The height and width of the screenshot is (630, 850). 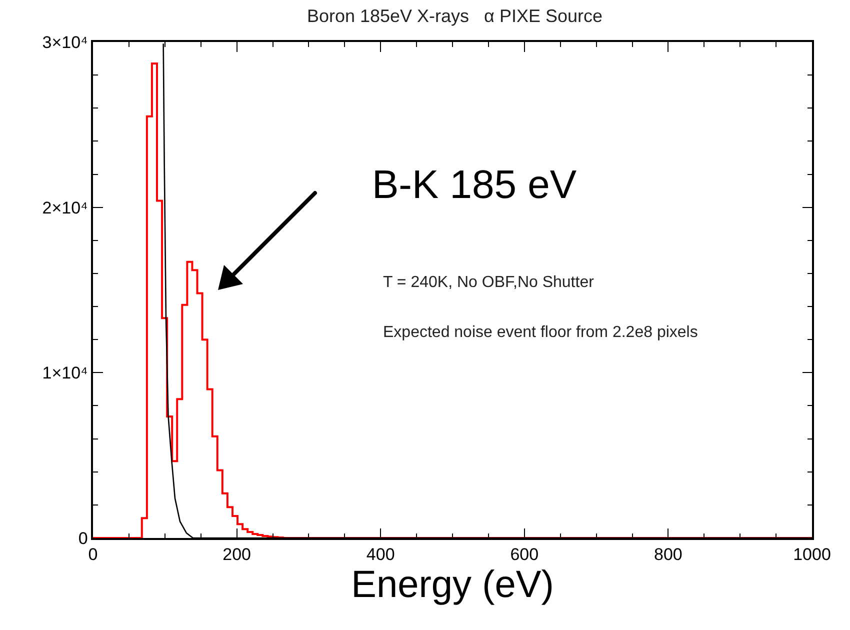 I want to click on annotation: T = 240K, No OBF,No Shutter, so click(x=489, y=282).